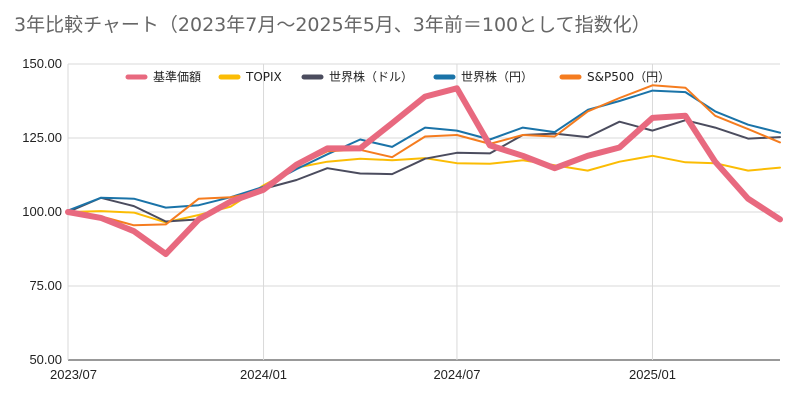  I want to click on legend-label: 基準価額, so click(177, 76).